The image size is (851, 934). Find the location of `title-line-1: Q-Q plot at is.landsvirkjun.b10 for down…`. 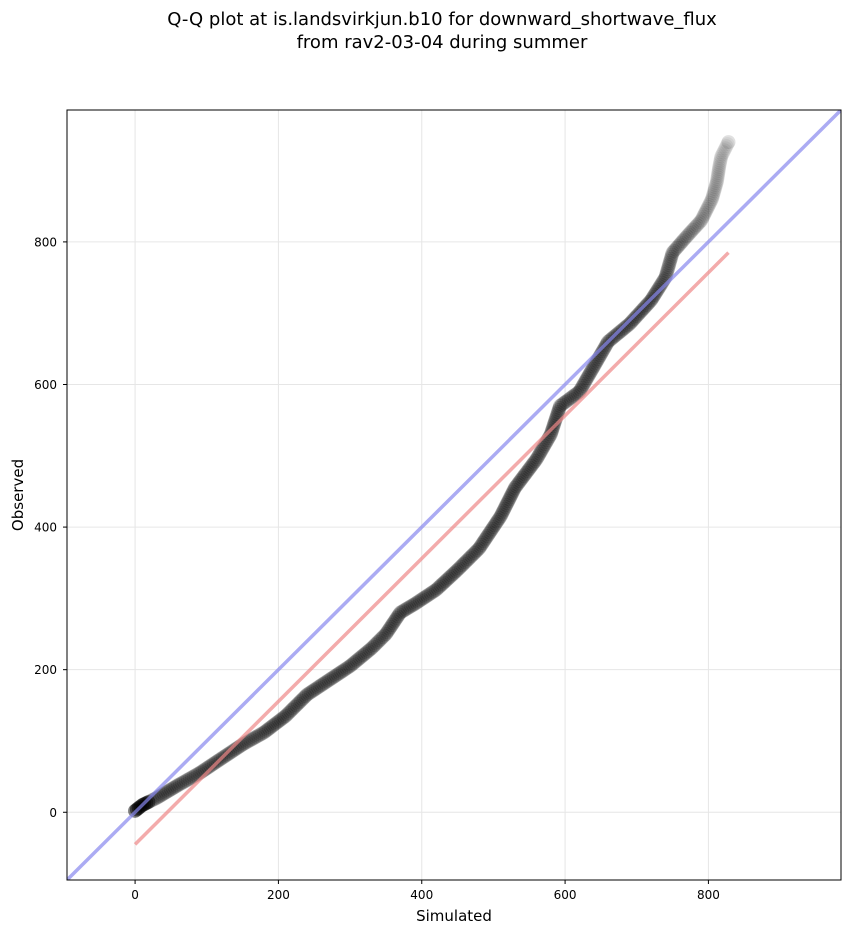

title-line-1: Q-Q plot at is.landsvirkjun.b10 for down… is located at coordinates (442, 19).